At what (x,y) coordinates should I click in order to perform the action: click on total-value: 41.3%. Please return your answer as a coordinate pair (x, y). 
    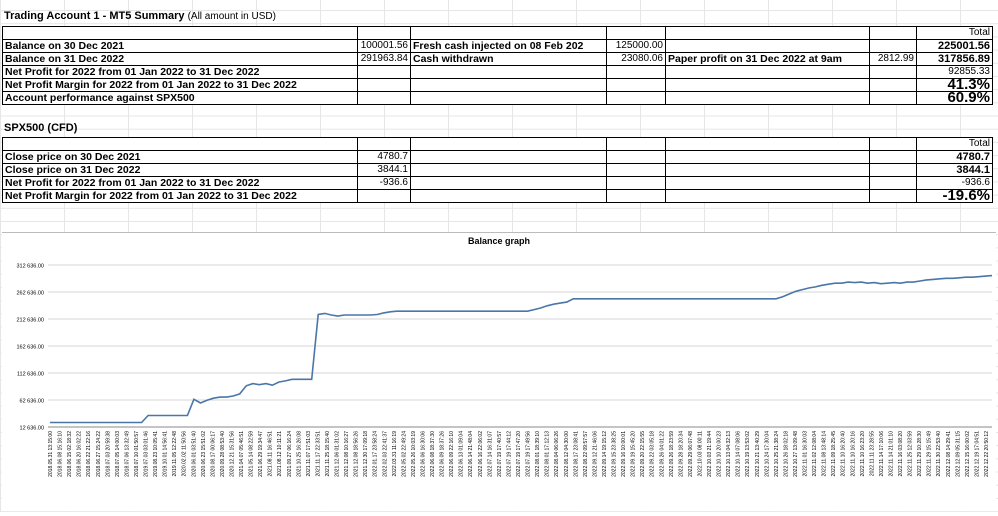
    Looking at the image, I should click on (954, 85).